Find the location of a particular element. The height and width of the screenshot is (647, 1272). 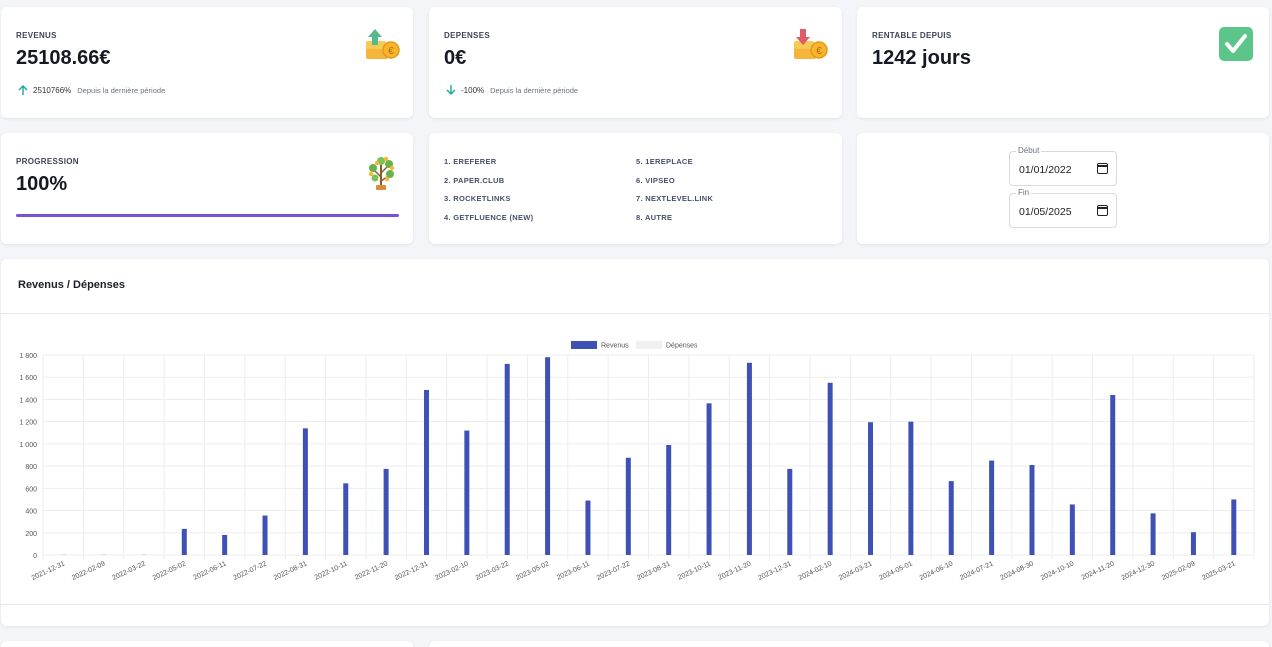

check-icon is located at coordinates (1236, 44).